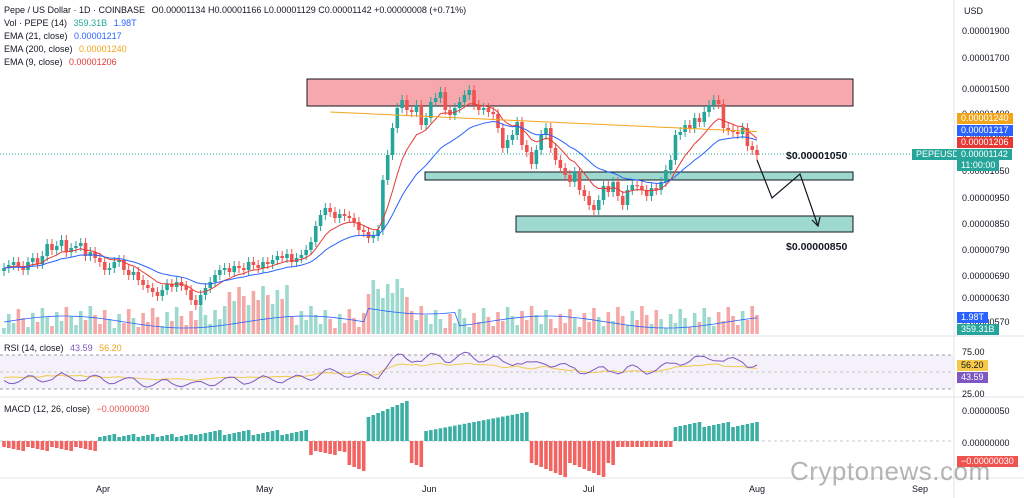 The height and width of the screenshot is (498, 1024). What do you see at coordinates (986, 443) in the screenshot?
I see `macd-axis-label: 0.00000000` at bounding box center [986, 443].